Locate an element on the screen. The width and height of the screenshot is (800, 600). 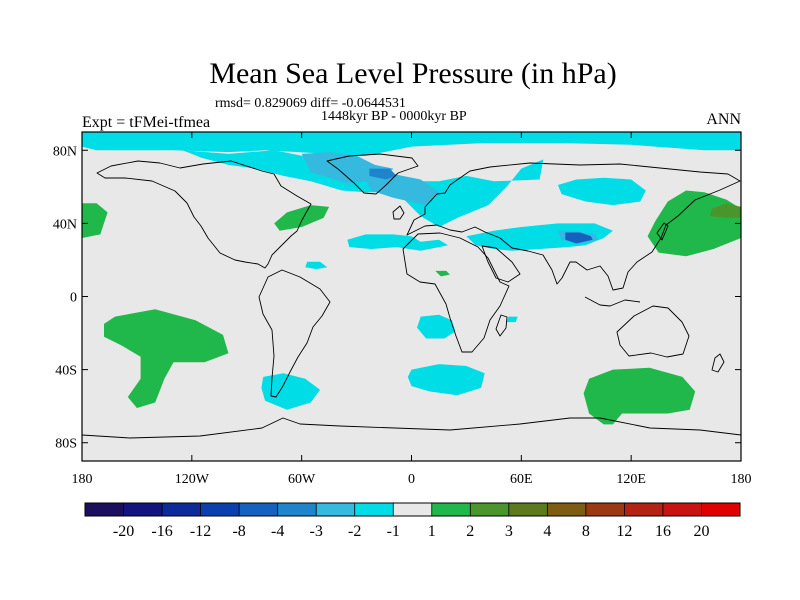
x-tick-label: 120E is located at coordinates (631, 479).